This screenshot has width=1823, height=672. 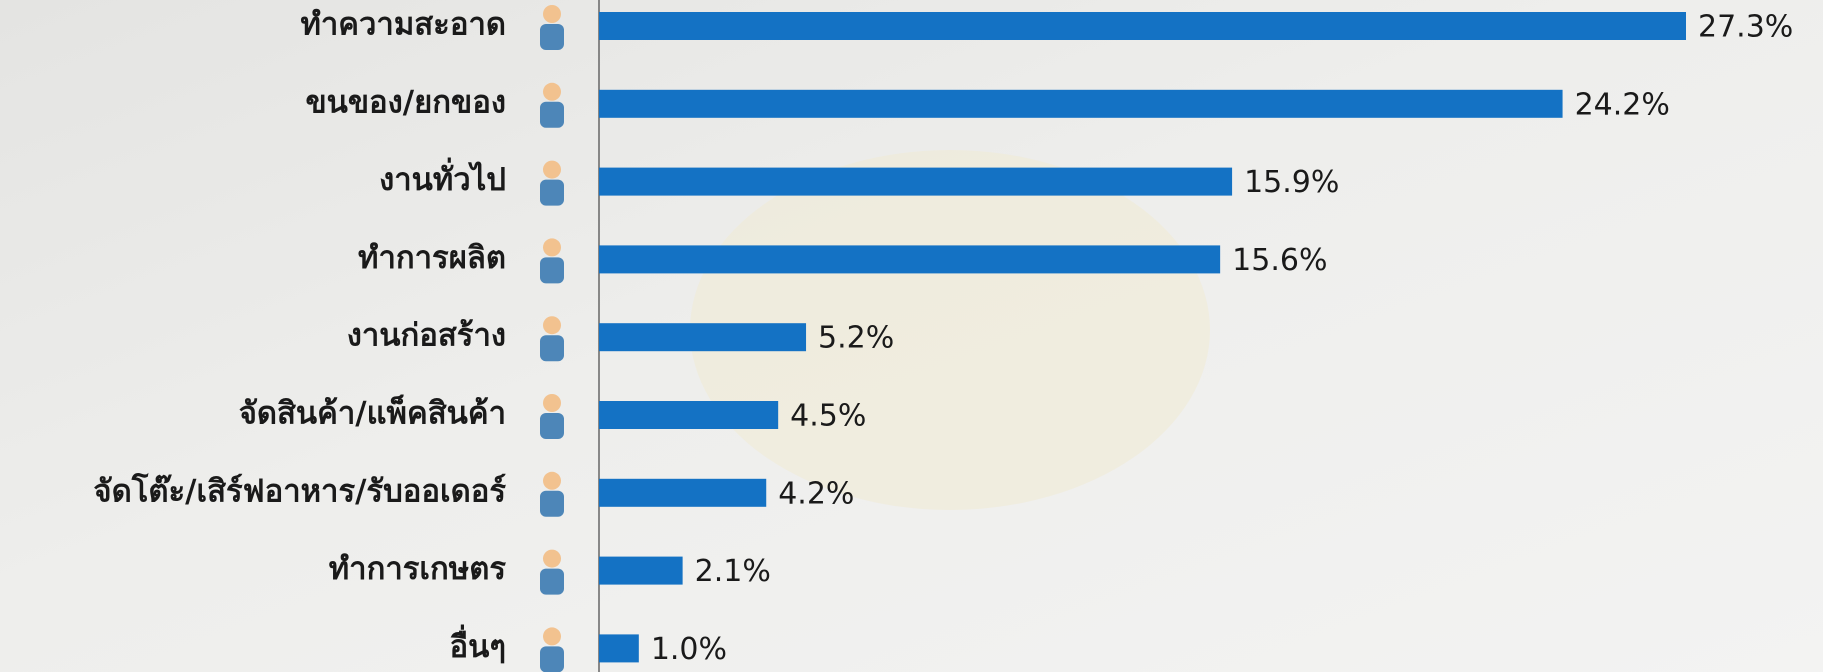 I want to click on value-label: 5.2%, so click(x=856, y=338).